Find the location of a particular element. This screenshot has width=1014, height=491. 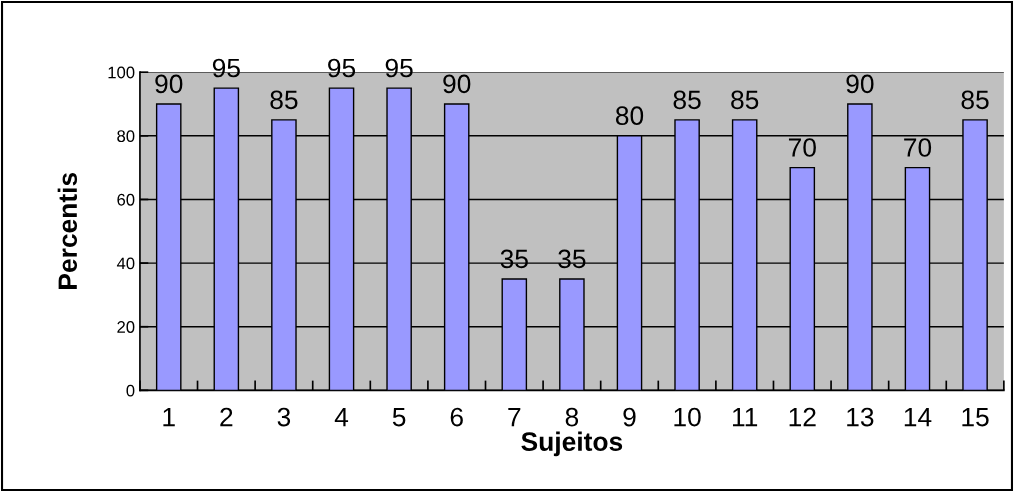

x-axis-title: Sujeitos is located at coordinates (572, 444).